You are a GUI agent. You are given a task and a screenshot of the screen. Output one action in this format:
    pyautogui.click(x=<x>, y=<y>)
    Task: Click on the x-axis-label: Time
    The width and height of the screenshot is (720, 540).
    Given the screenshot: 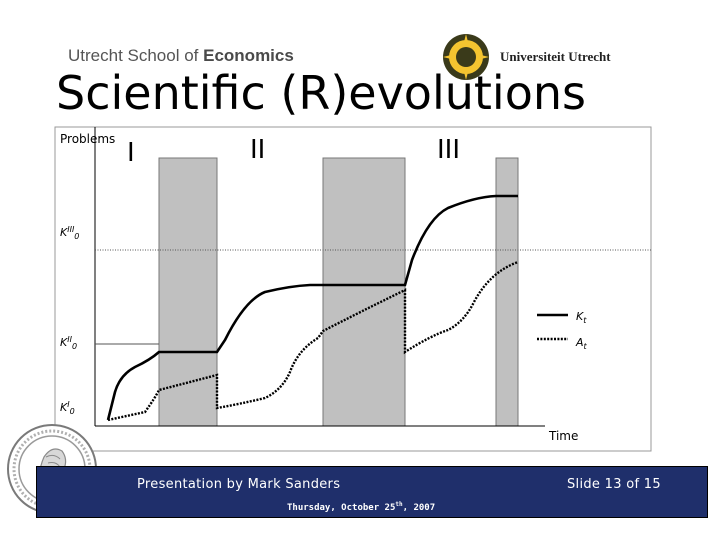 What is the action you would take?
    pyautogui.click(x=563, y=436)
    